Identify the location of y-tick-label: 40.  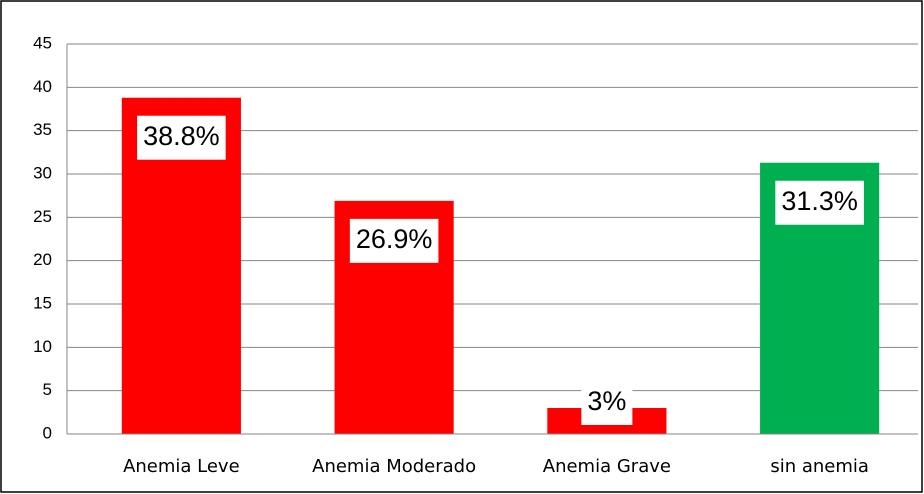
(42, 86).